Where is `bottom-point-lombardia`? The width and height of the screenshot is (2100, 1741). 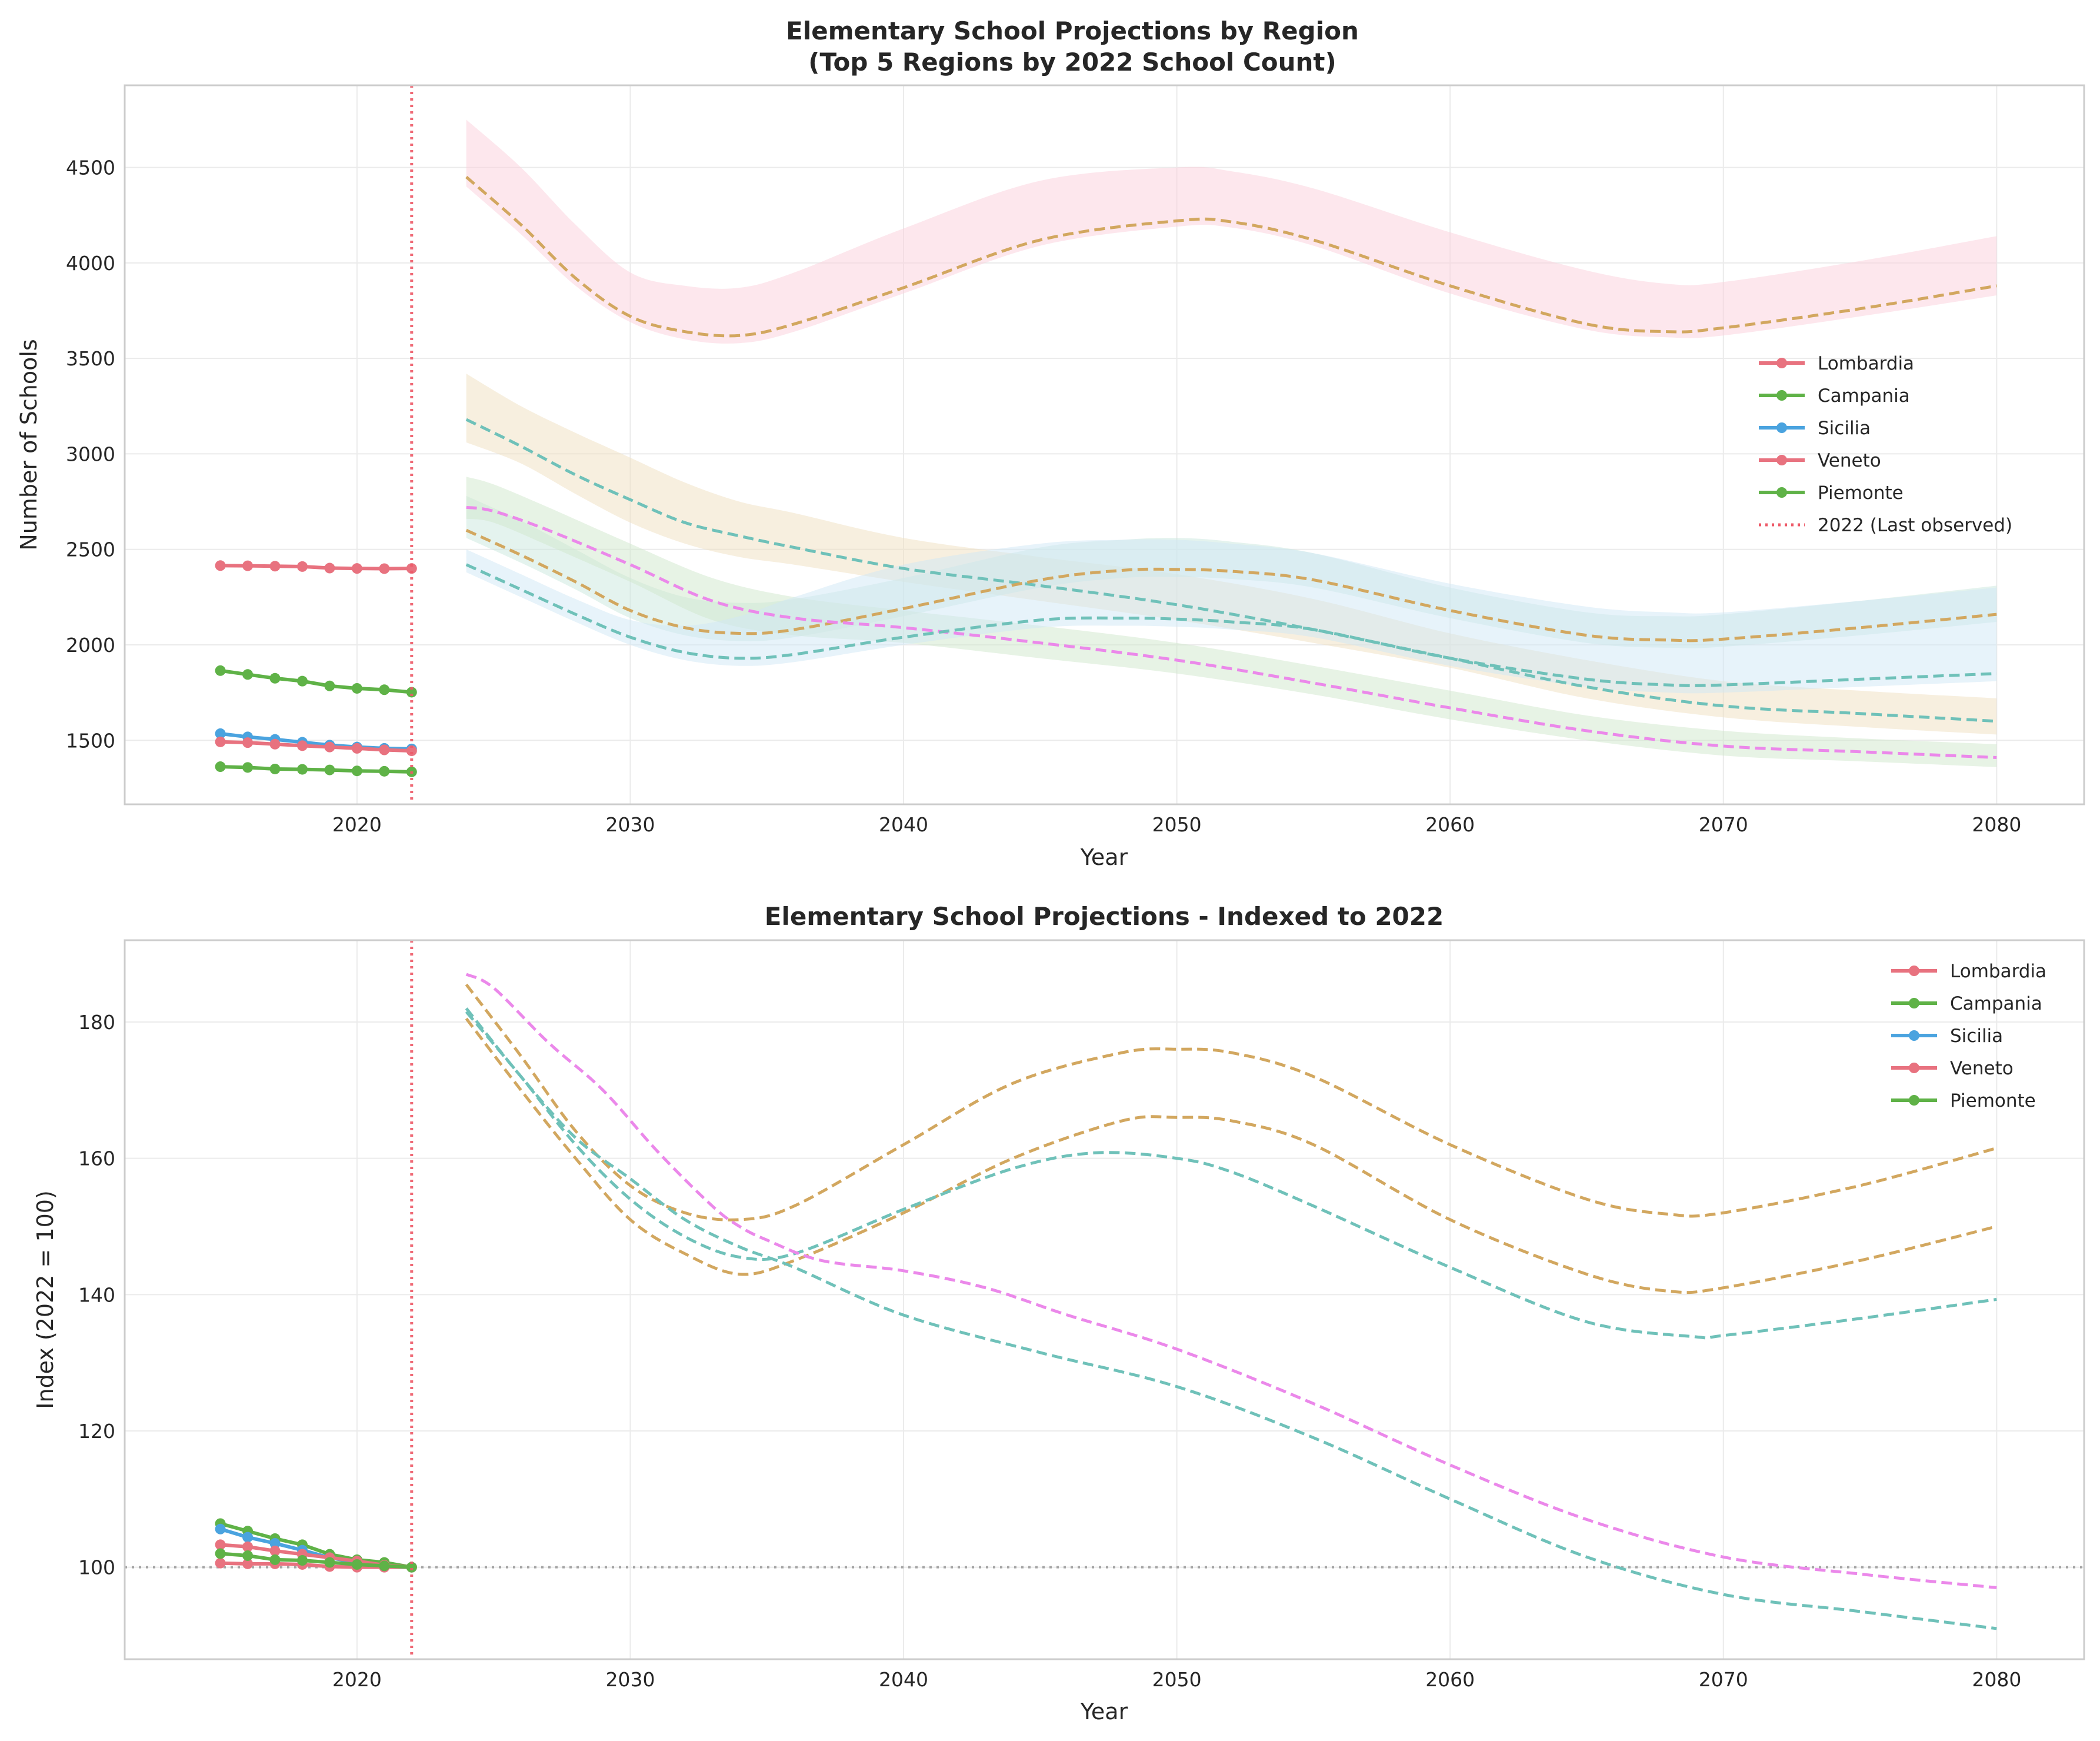 bottom-point-lombardia is located at coordinates (220, 1563).